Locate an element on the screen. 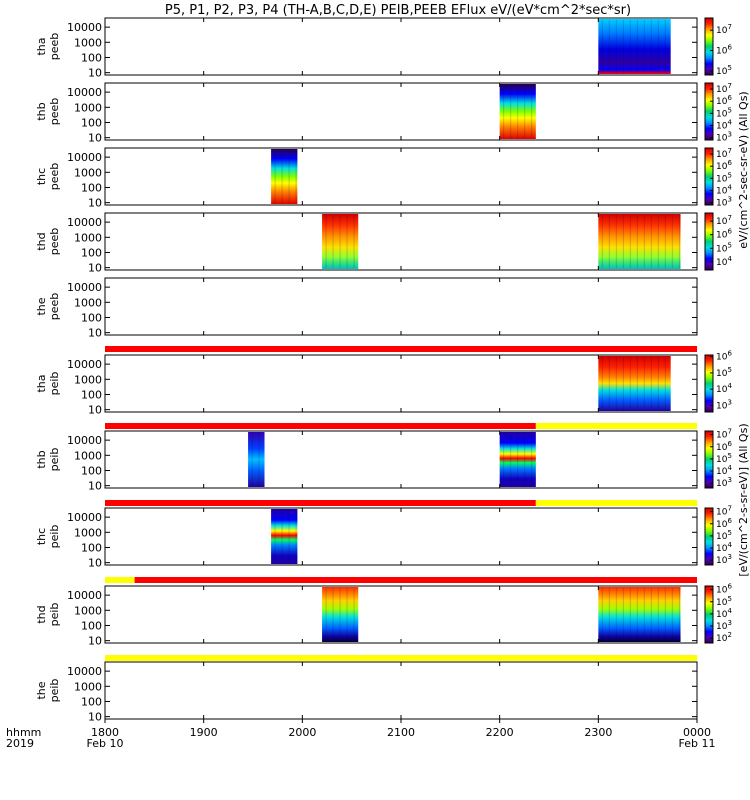  x-axis-end-date: Feb 11 is located at coordinates (697, 743).